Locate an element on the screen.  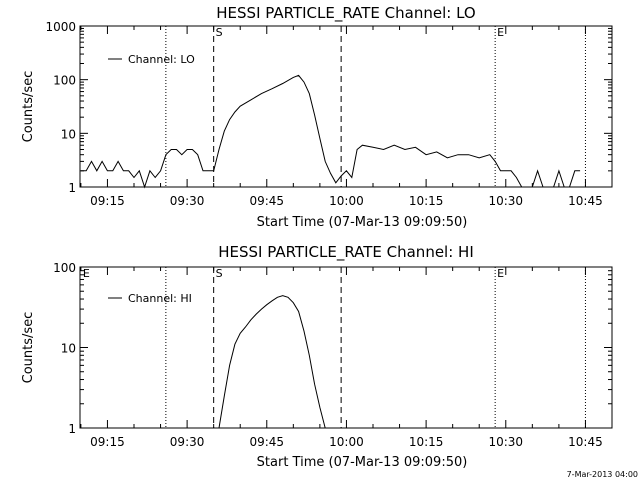
legend-entry: Channel: HI is located at coordinates (160, 298).